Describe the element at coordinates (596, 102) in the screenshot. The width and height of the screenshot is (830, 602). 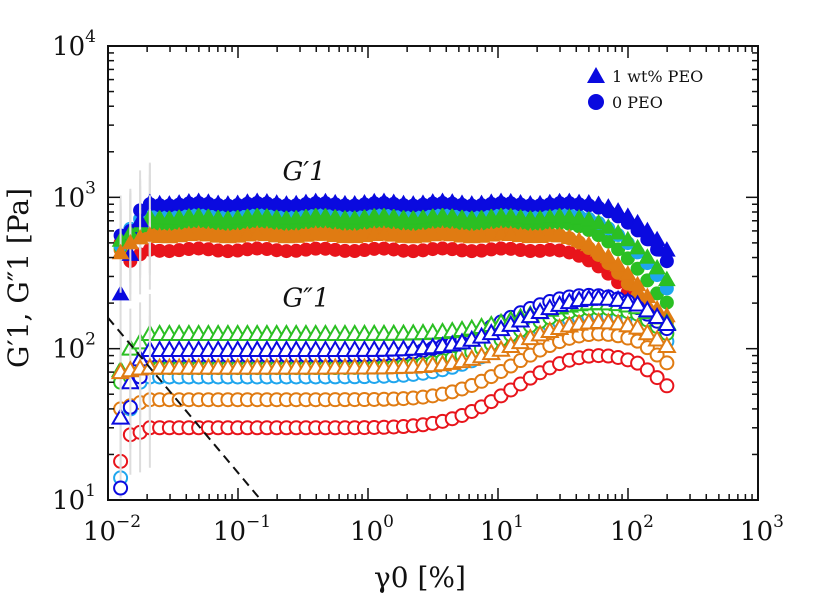
I see `legend-marker-circle` at that location.